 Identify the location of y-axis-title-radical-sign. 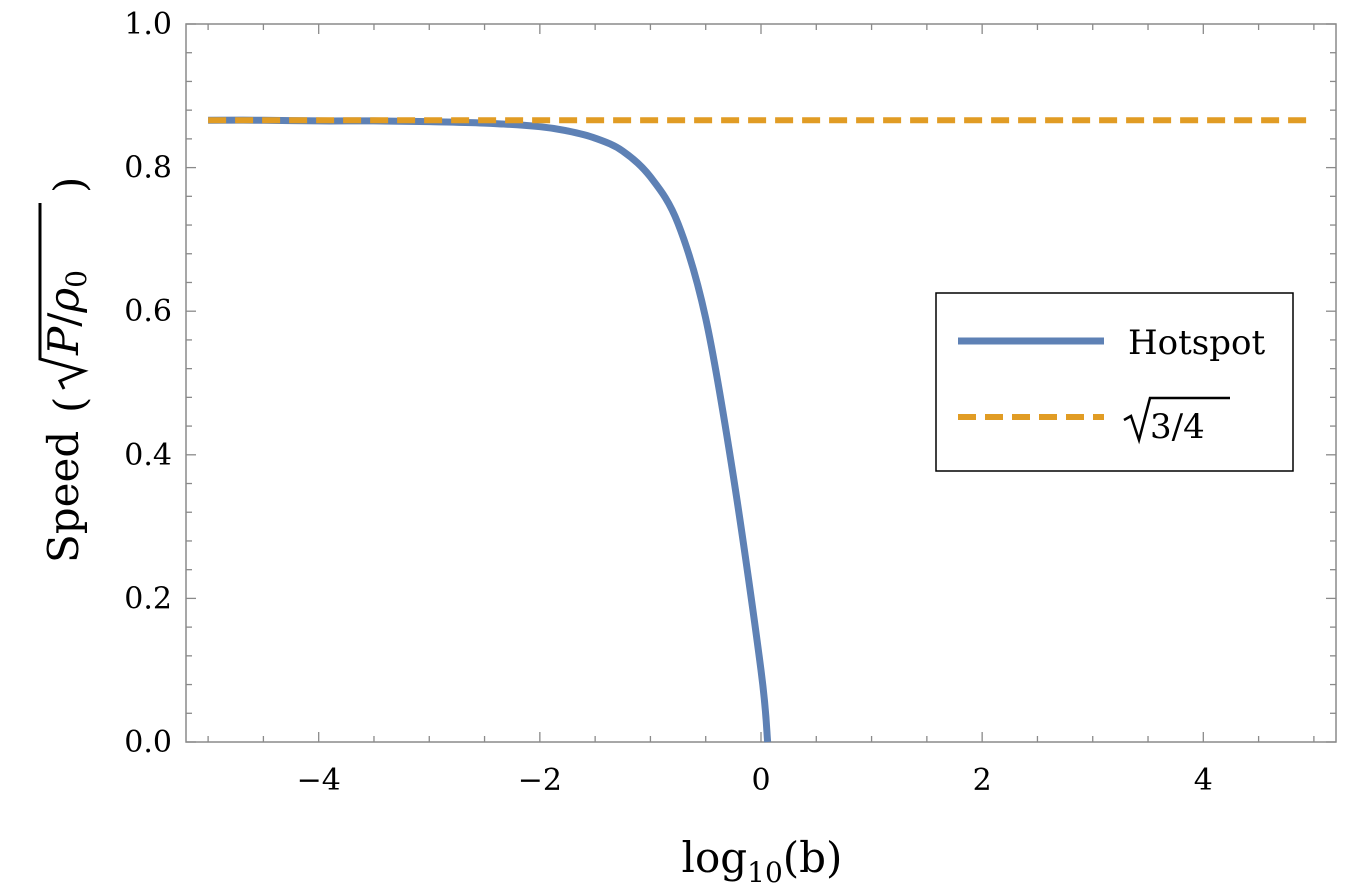
(63, 296).